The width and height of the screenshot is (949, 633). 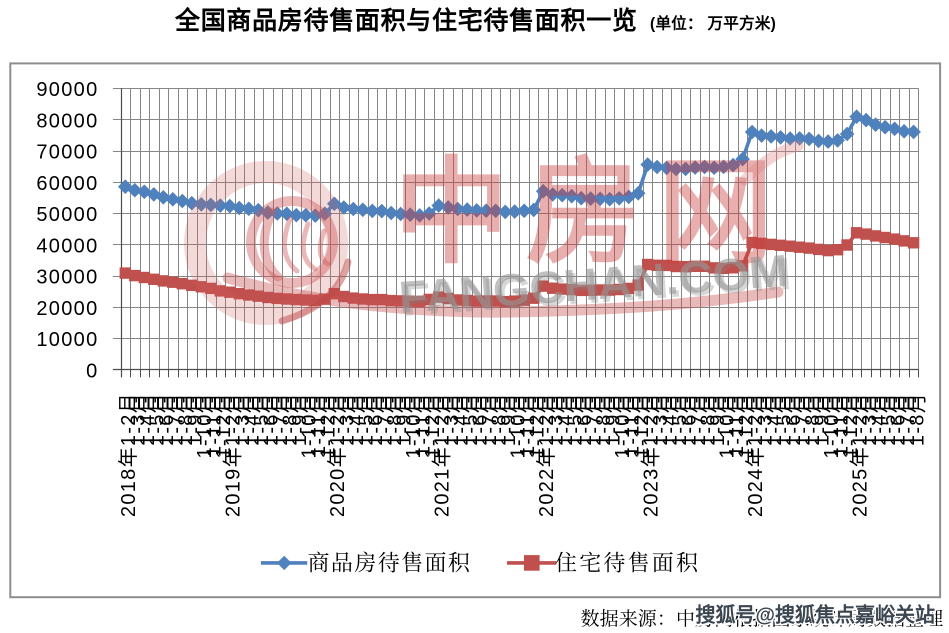 I want to click on svg-text: 2018年1-2月, so click(x=128, y=454).